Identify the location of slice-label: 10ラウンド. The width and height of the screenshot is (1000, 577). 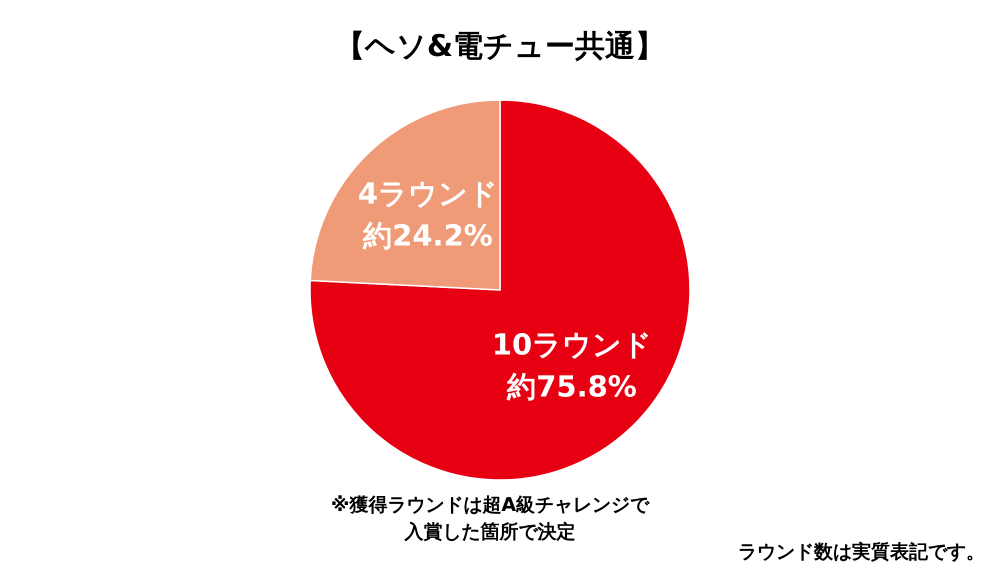
(572, 345).